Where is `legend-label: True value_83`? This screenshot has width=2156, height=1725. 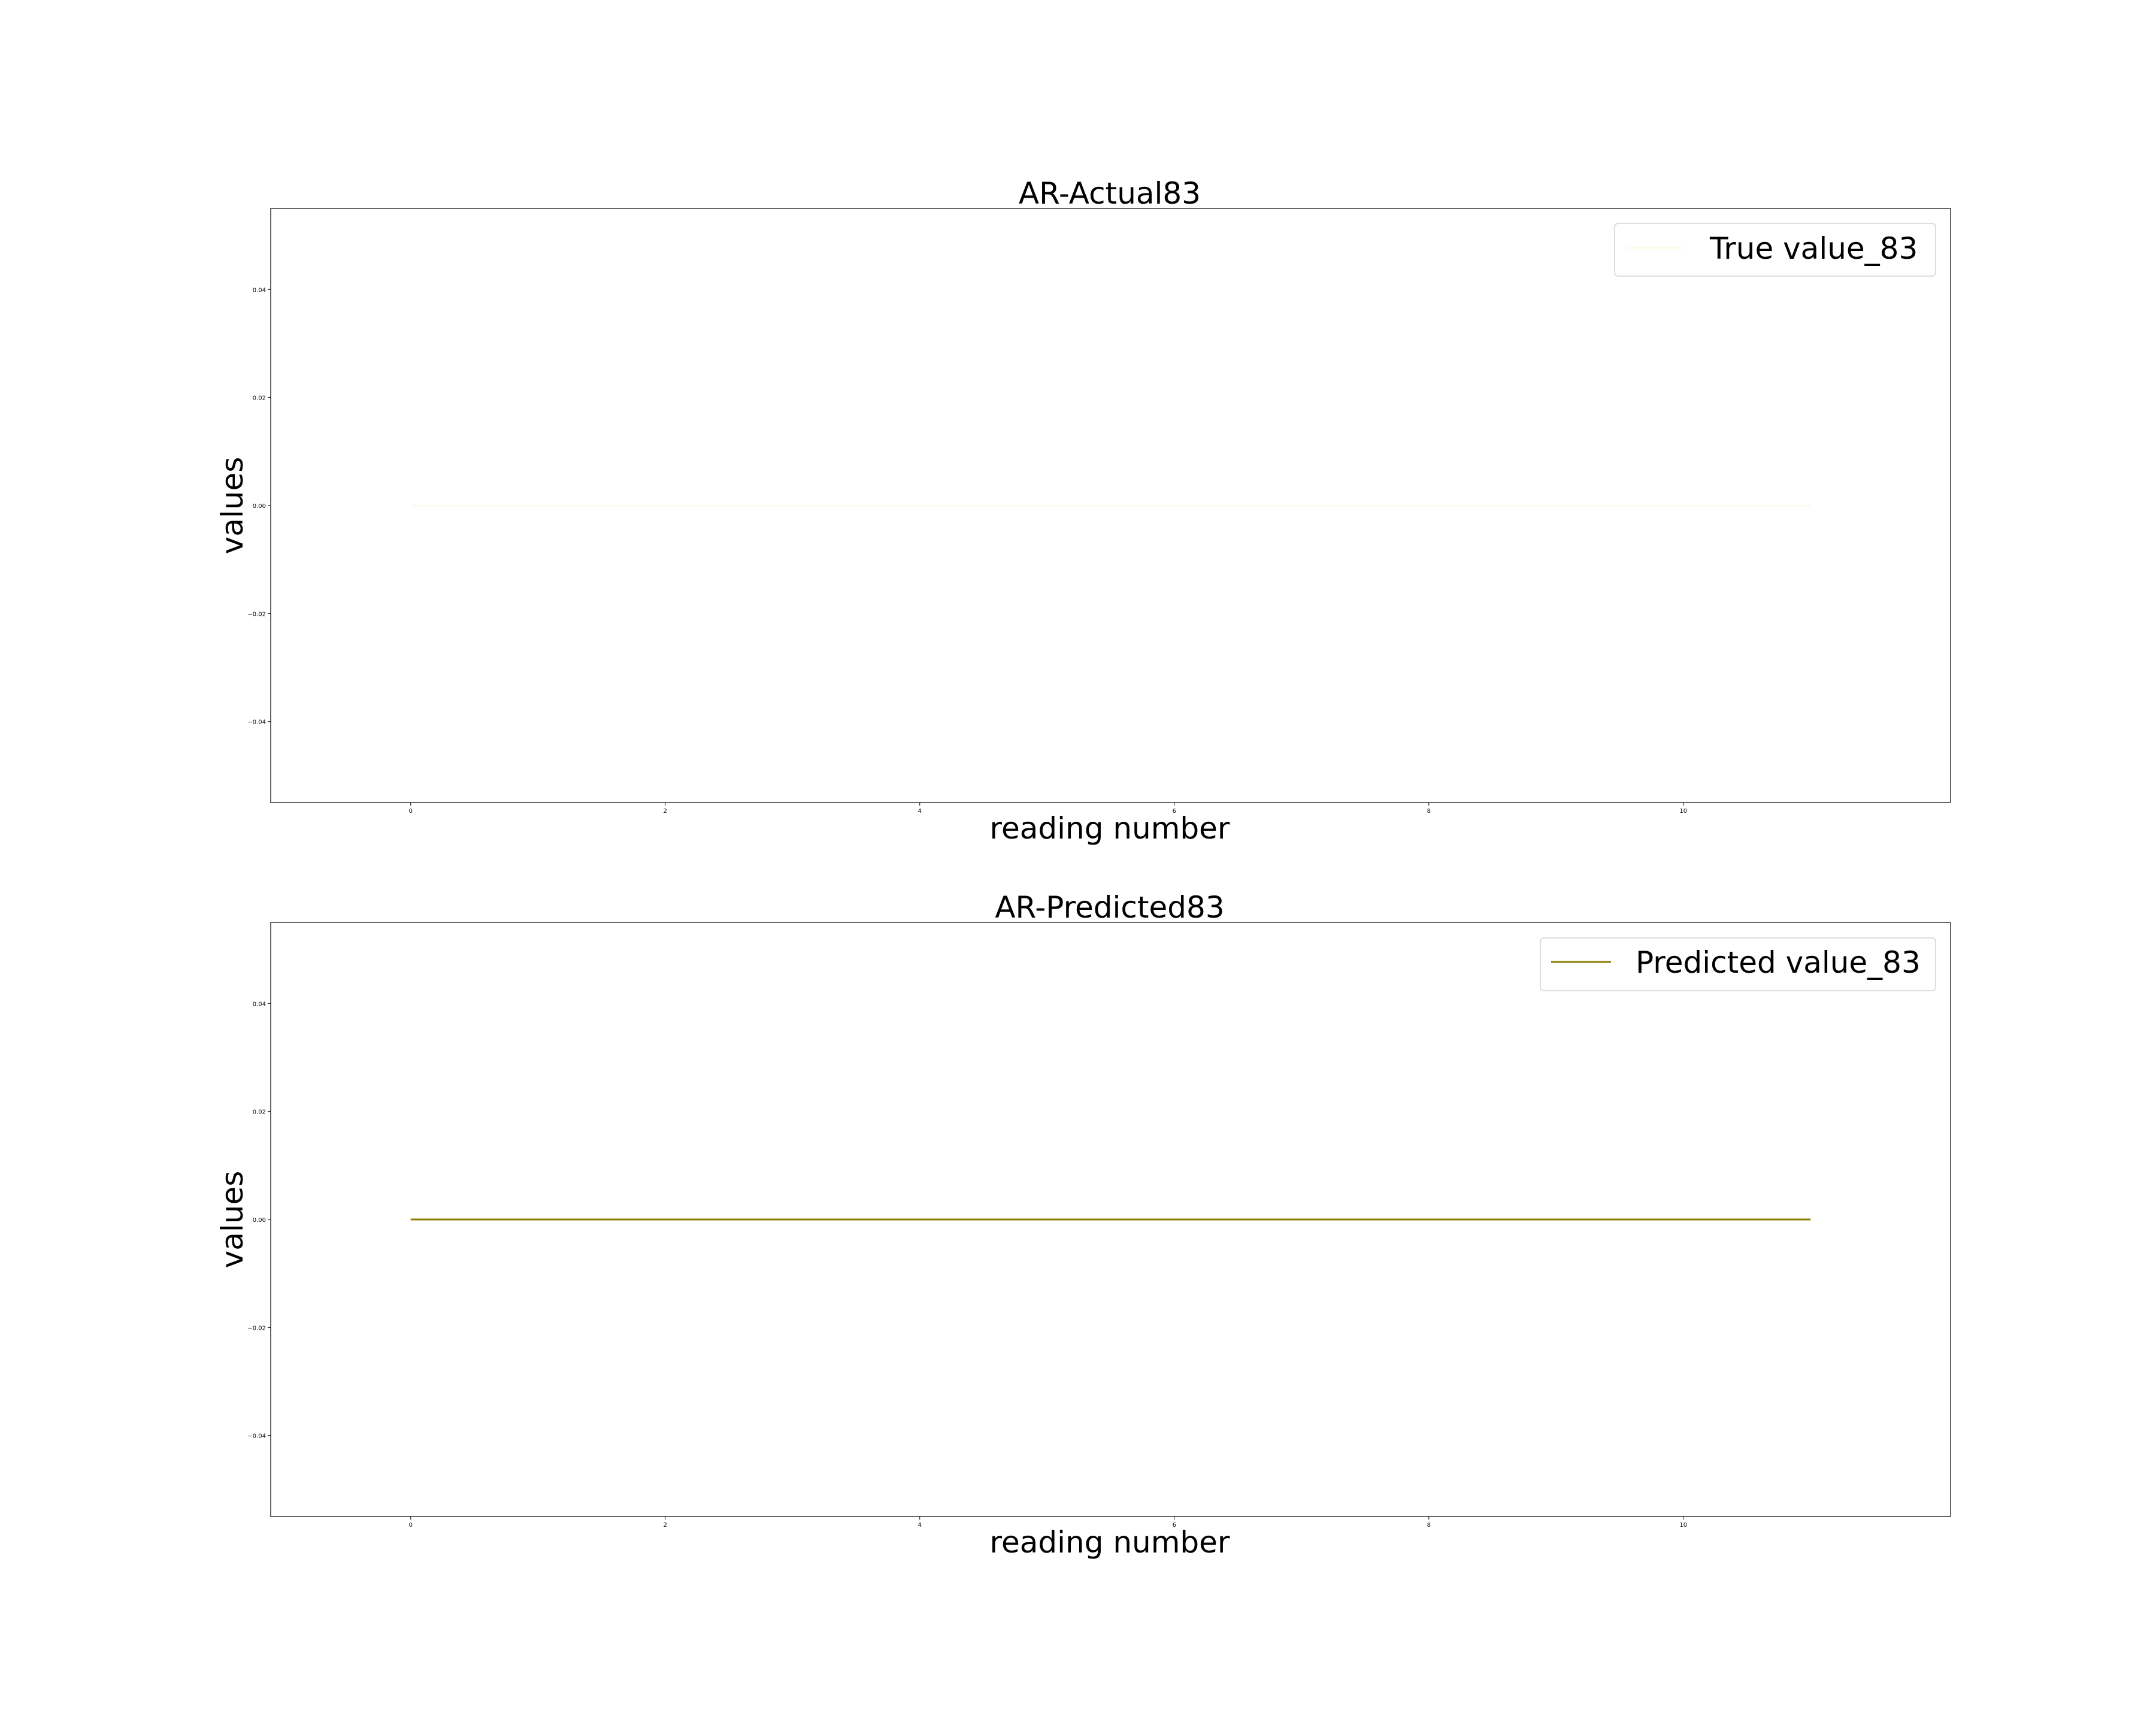 legend-label: True value_83 is located at coordinates (1813, 248).